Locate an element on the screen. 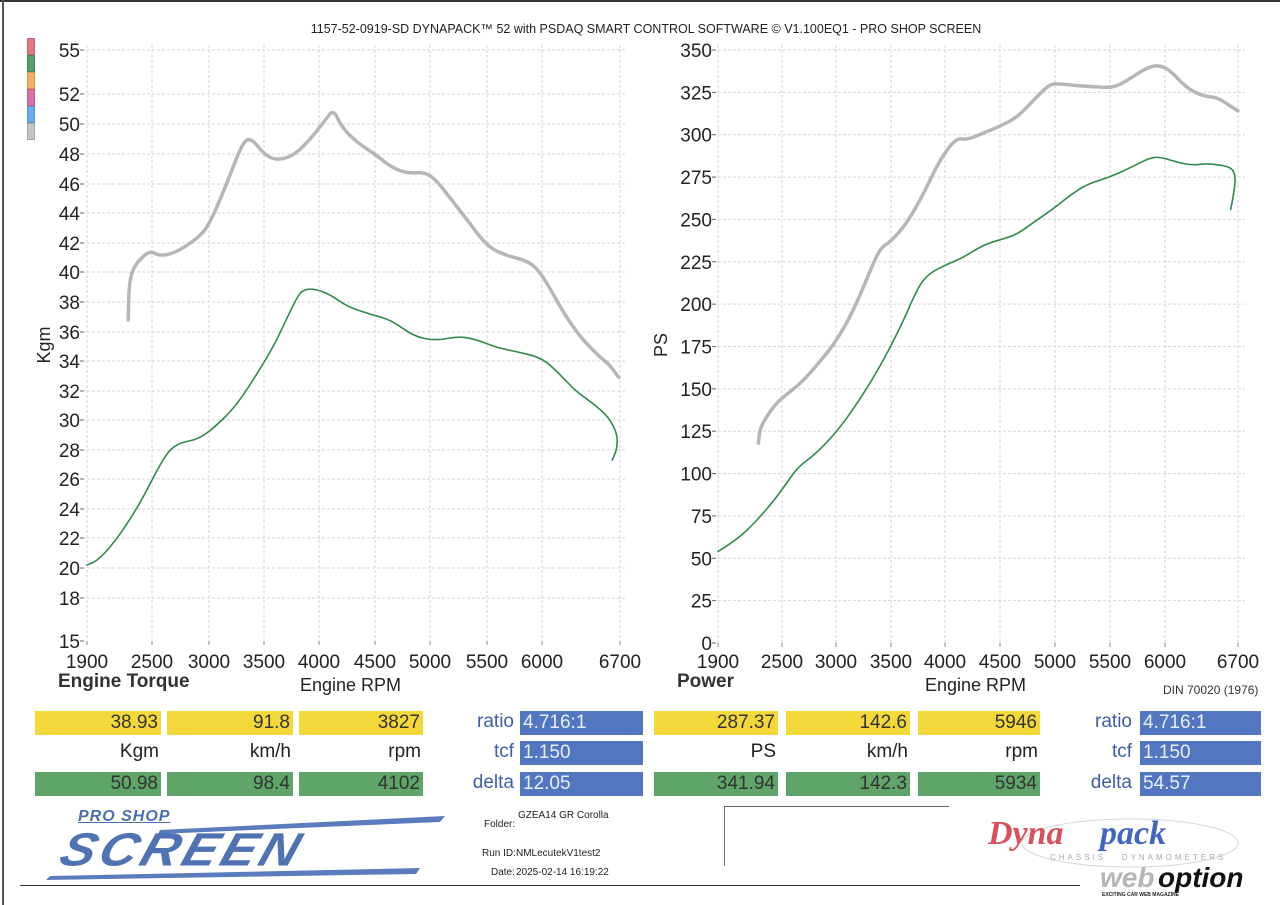 The image size is (1280, 905). torque-peak-speed-gray: 98.4 is located at coordinates (230, 784).